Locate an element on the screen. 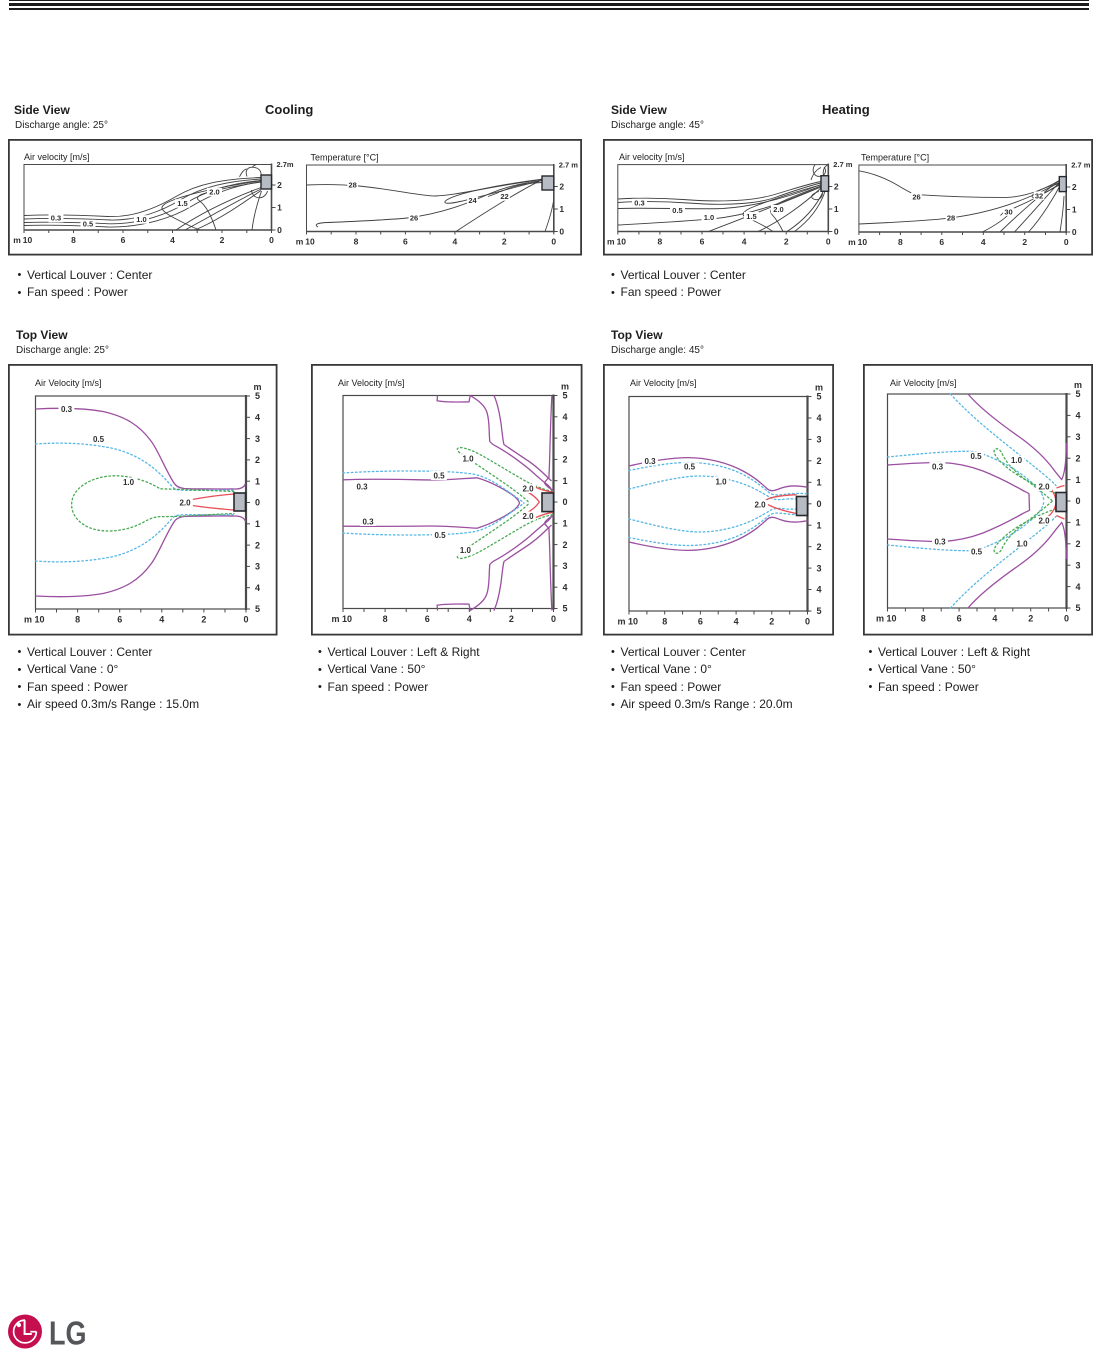  svg-text: 5 is located at coordinates (1077, 394).